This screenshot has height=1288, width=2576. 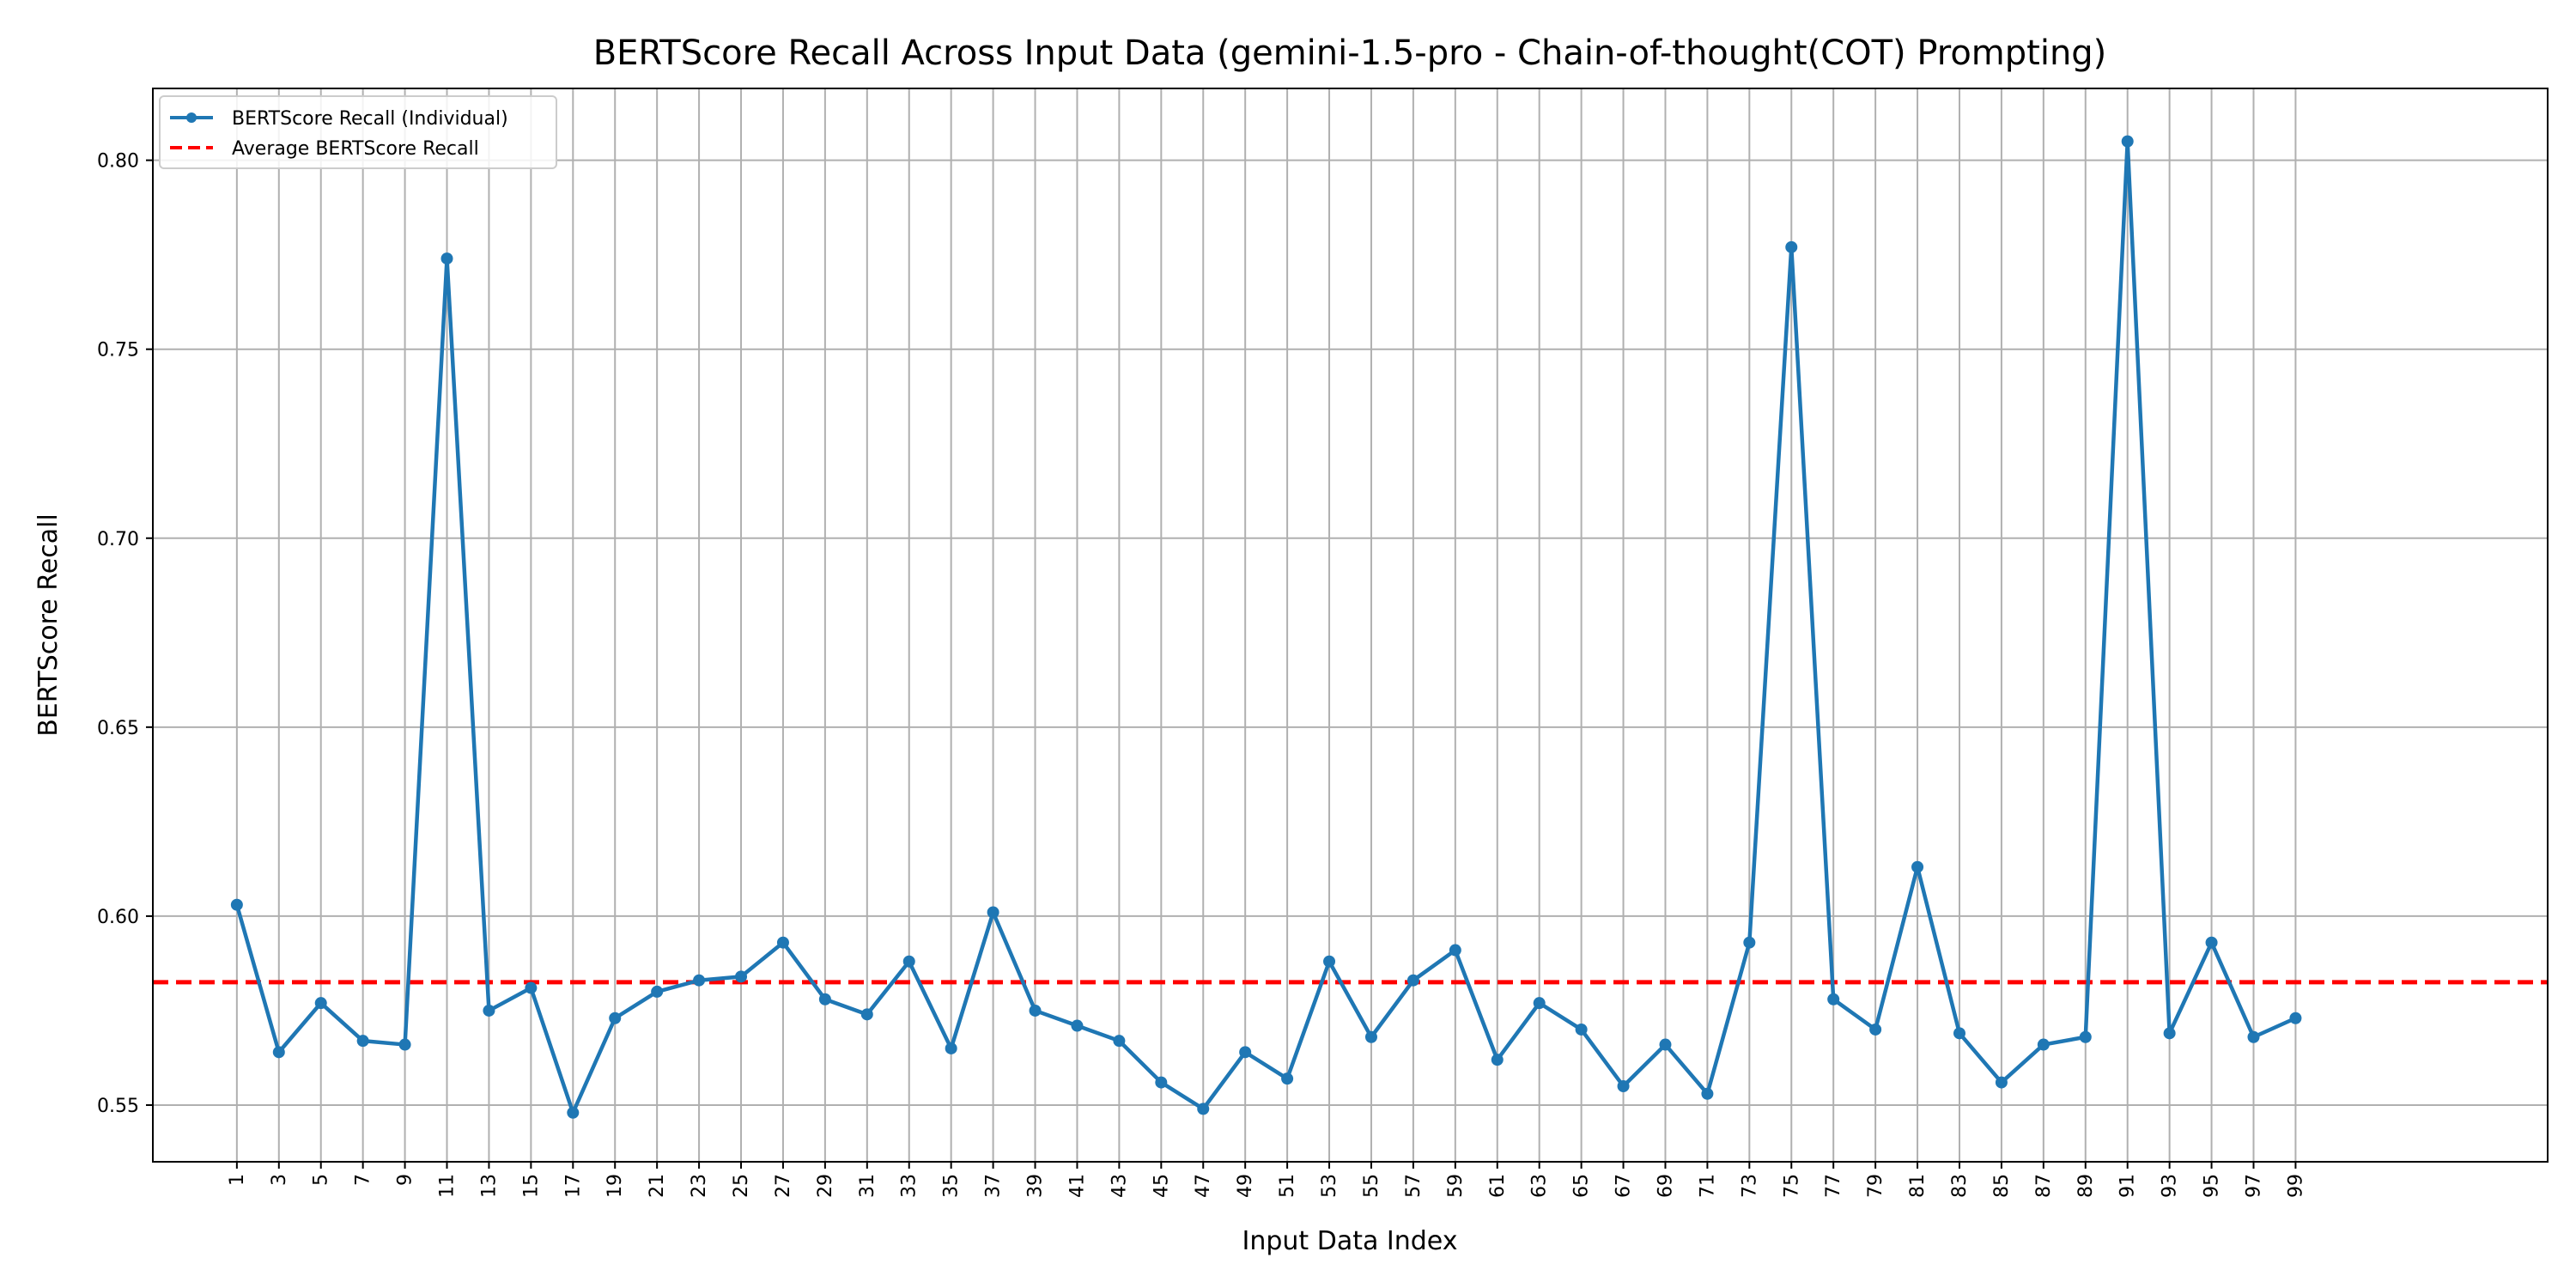 I want to click on y-axis-label: BERTScore Recall, so click(x=48, y=625).